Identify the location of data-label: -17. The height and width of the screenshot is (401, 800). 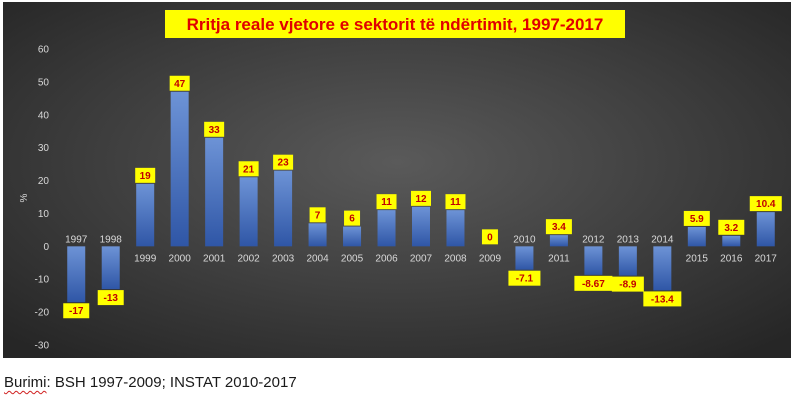
(76, 311).